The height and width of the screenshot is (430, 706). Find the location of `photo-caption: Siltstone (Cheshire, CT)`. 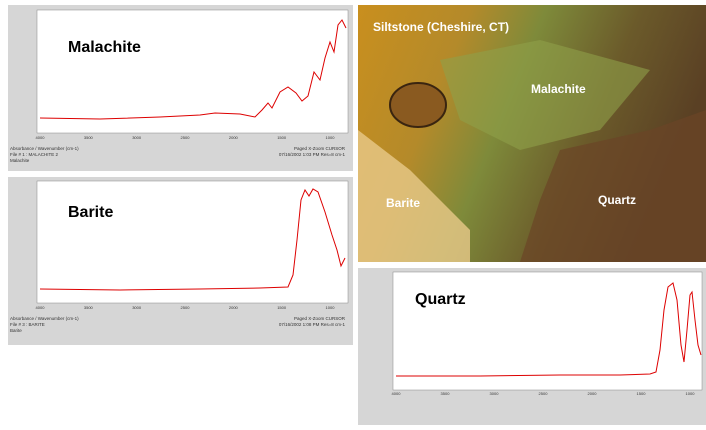

photo-caption: Siltstone (Cheshire, CT) is located at coordinates (441, 27).